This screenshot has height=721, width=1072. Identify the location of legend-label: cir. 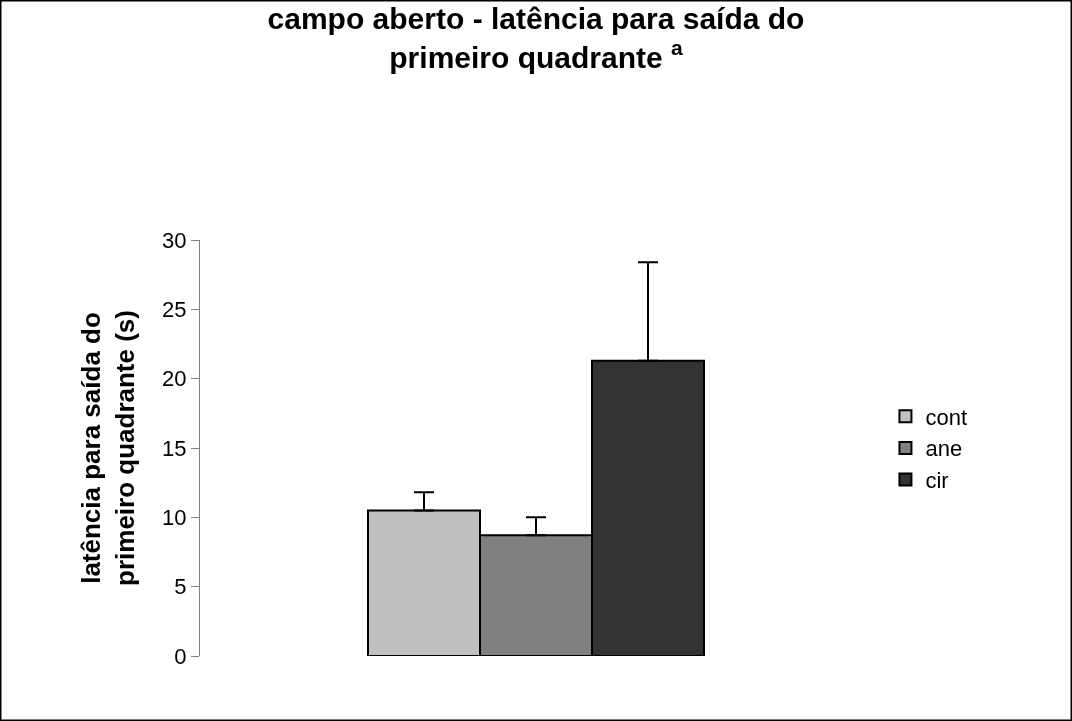
(937, 481).